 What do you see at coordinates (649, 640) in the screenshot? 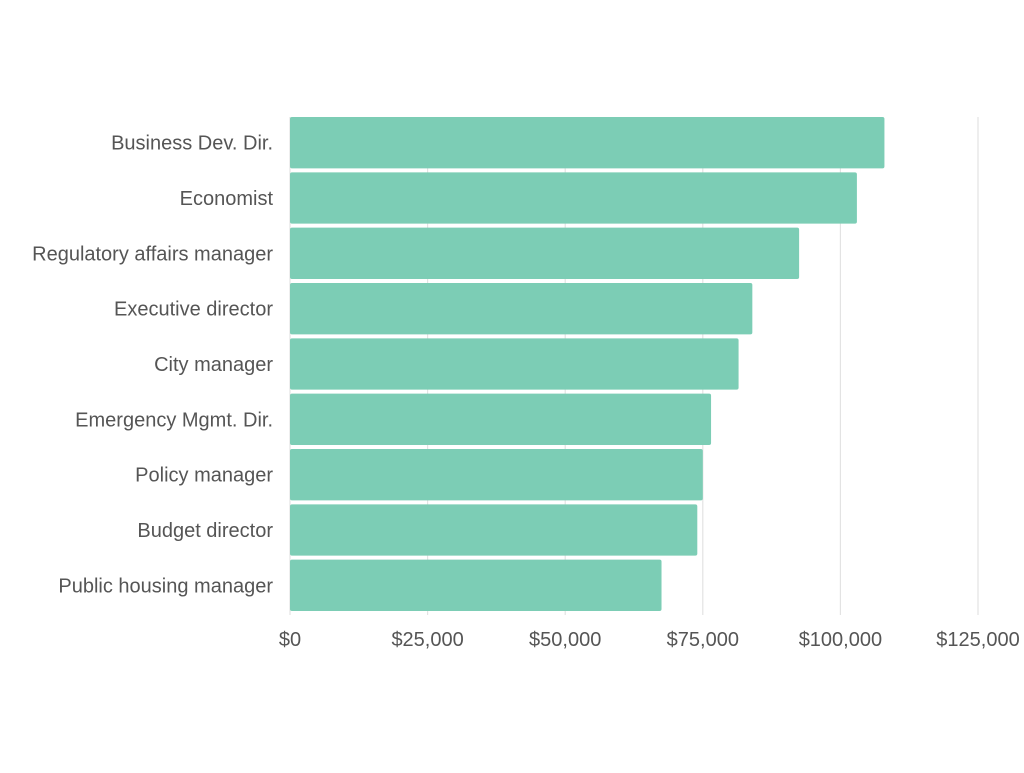
I see `x-tick-labels: $0 $25,000 $50,000 $75,000 $100,000 $125,000` at bounding box center [649, 640].